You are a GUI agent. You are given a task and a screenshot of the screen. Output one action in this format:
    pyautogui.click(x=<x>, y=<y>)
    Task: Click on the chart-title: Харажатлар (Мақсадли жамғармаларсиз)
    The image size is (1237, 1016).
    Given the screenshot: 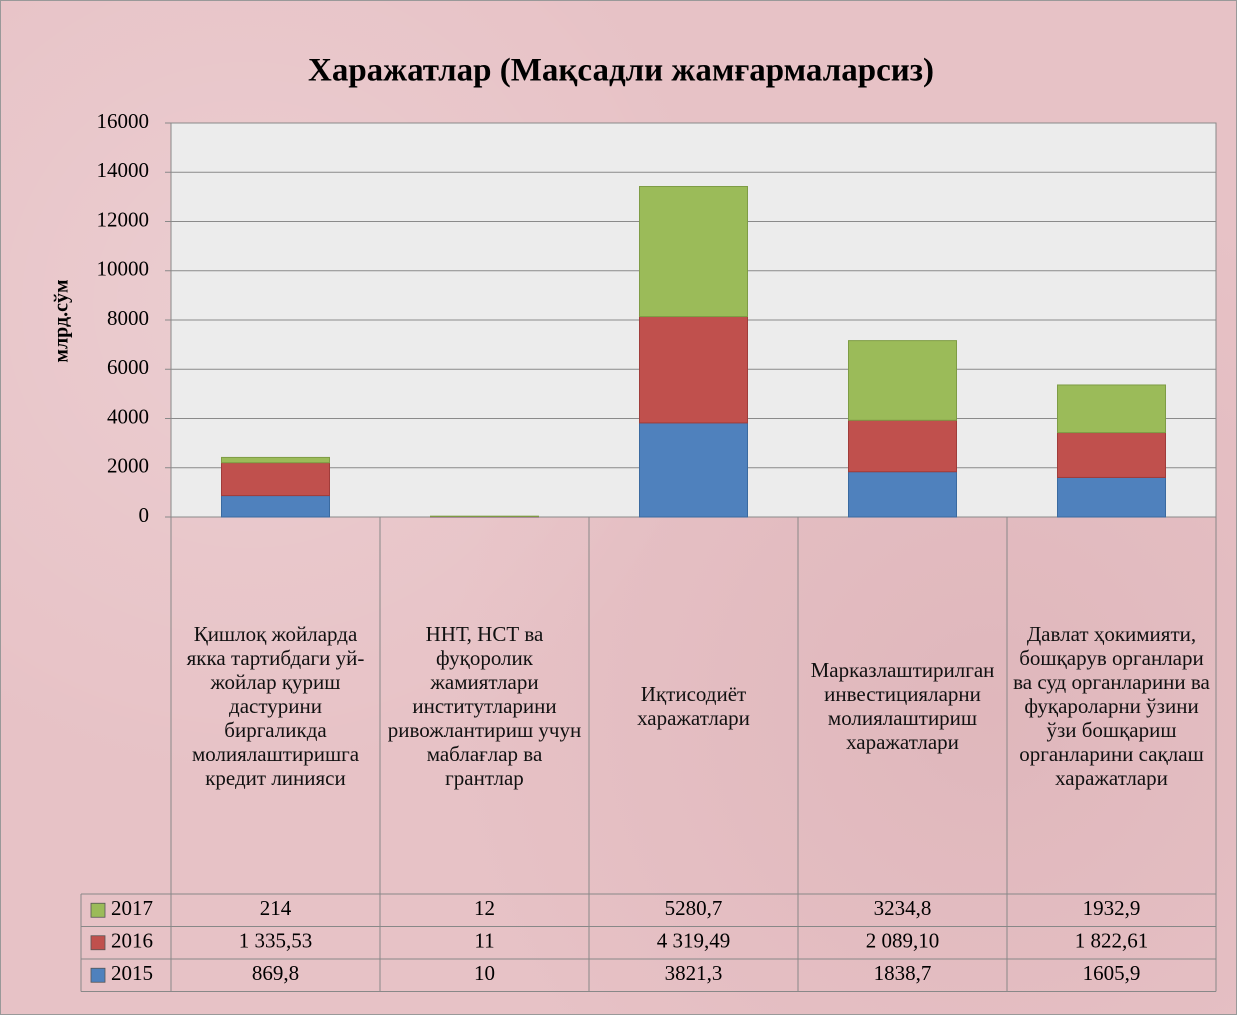 What is the action you would take?
    pyautogui.click(x=621, y=71)
    